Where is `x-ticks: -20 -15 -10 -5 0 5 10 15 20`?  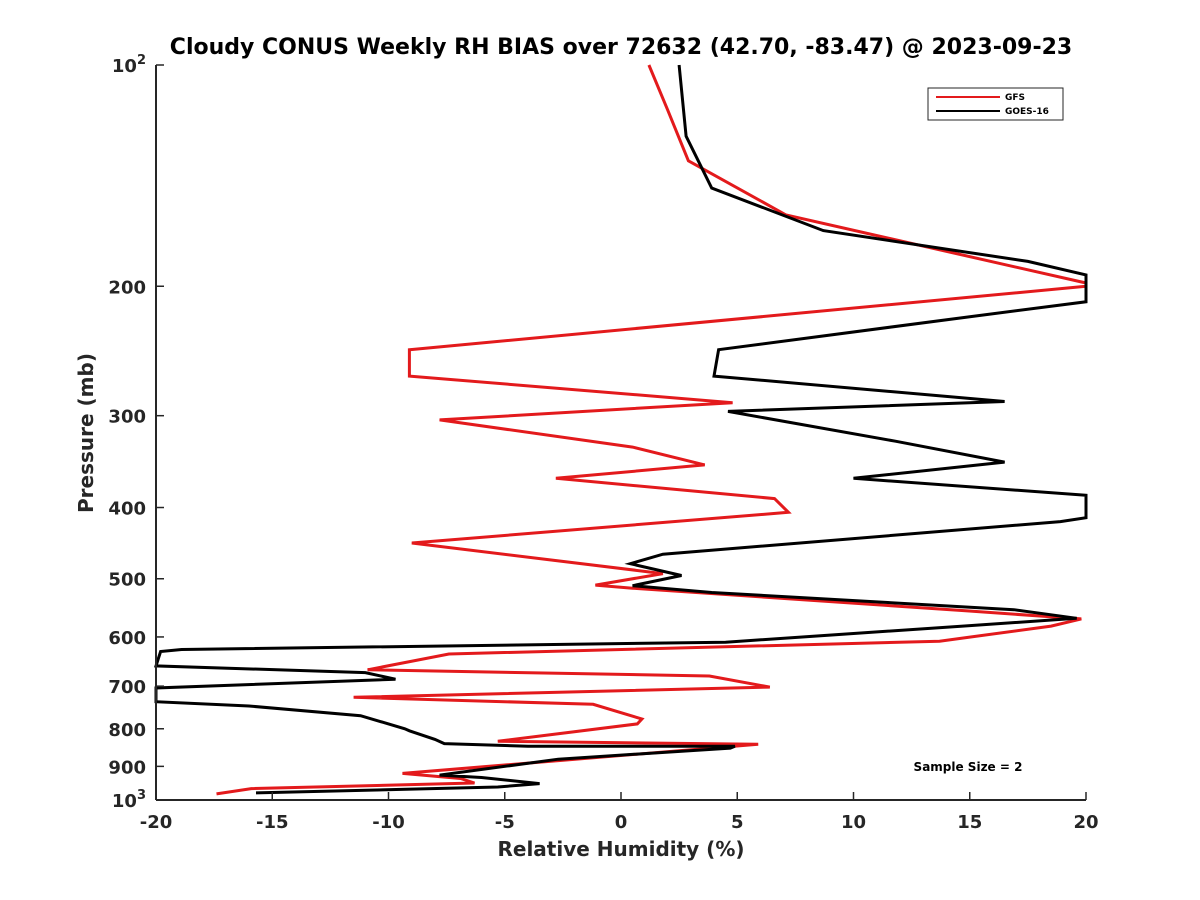
x-ticks: -20 -15 -10 -5 0 5 10 15 20 is located at coordinates (619, 812).